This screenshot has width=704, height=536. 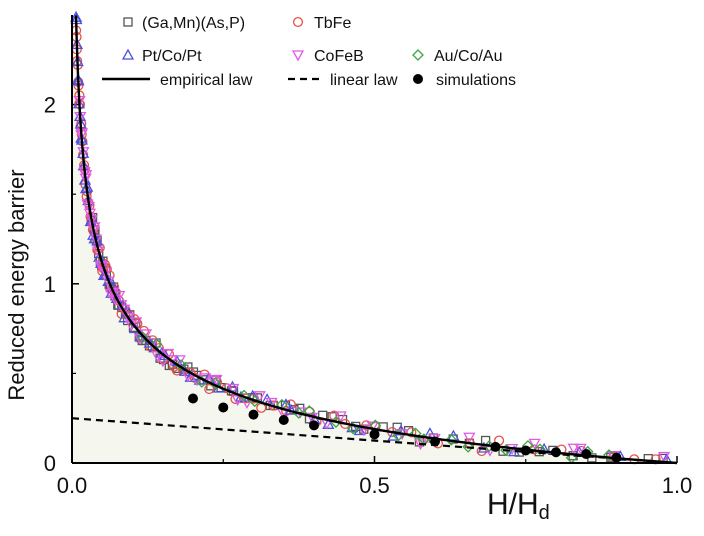 I want to click on legend-label: Au/Co/Au, so click(x=468, y=56).